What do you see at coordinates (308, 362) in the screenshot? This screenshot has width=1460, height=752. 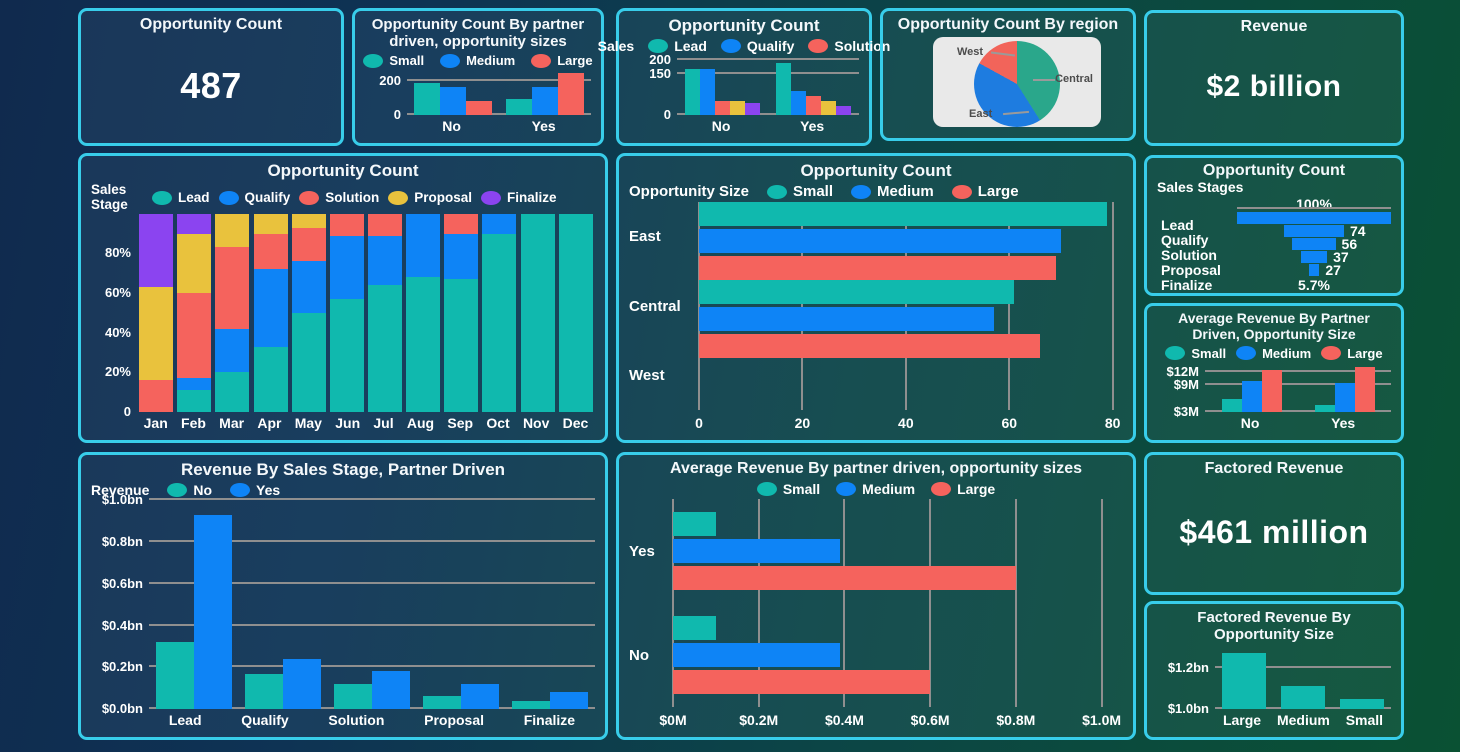 I see `segment-lead-may` at bounding box center [308, 362].